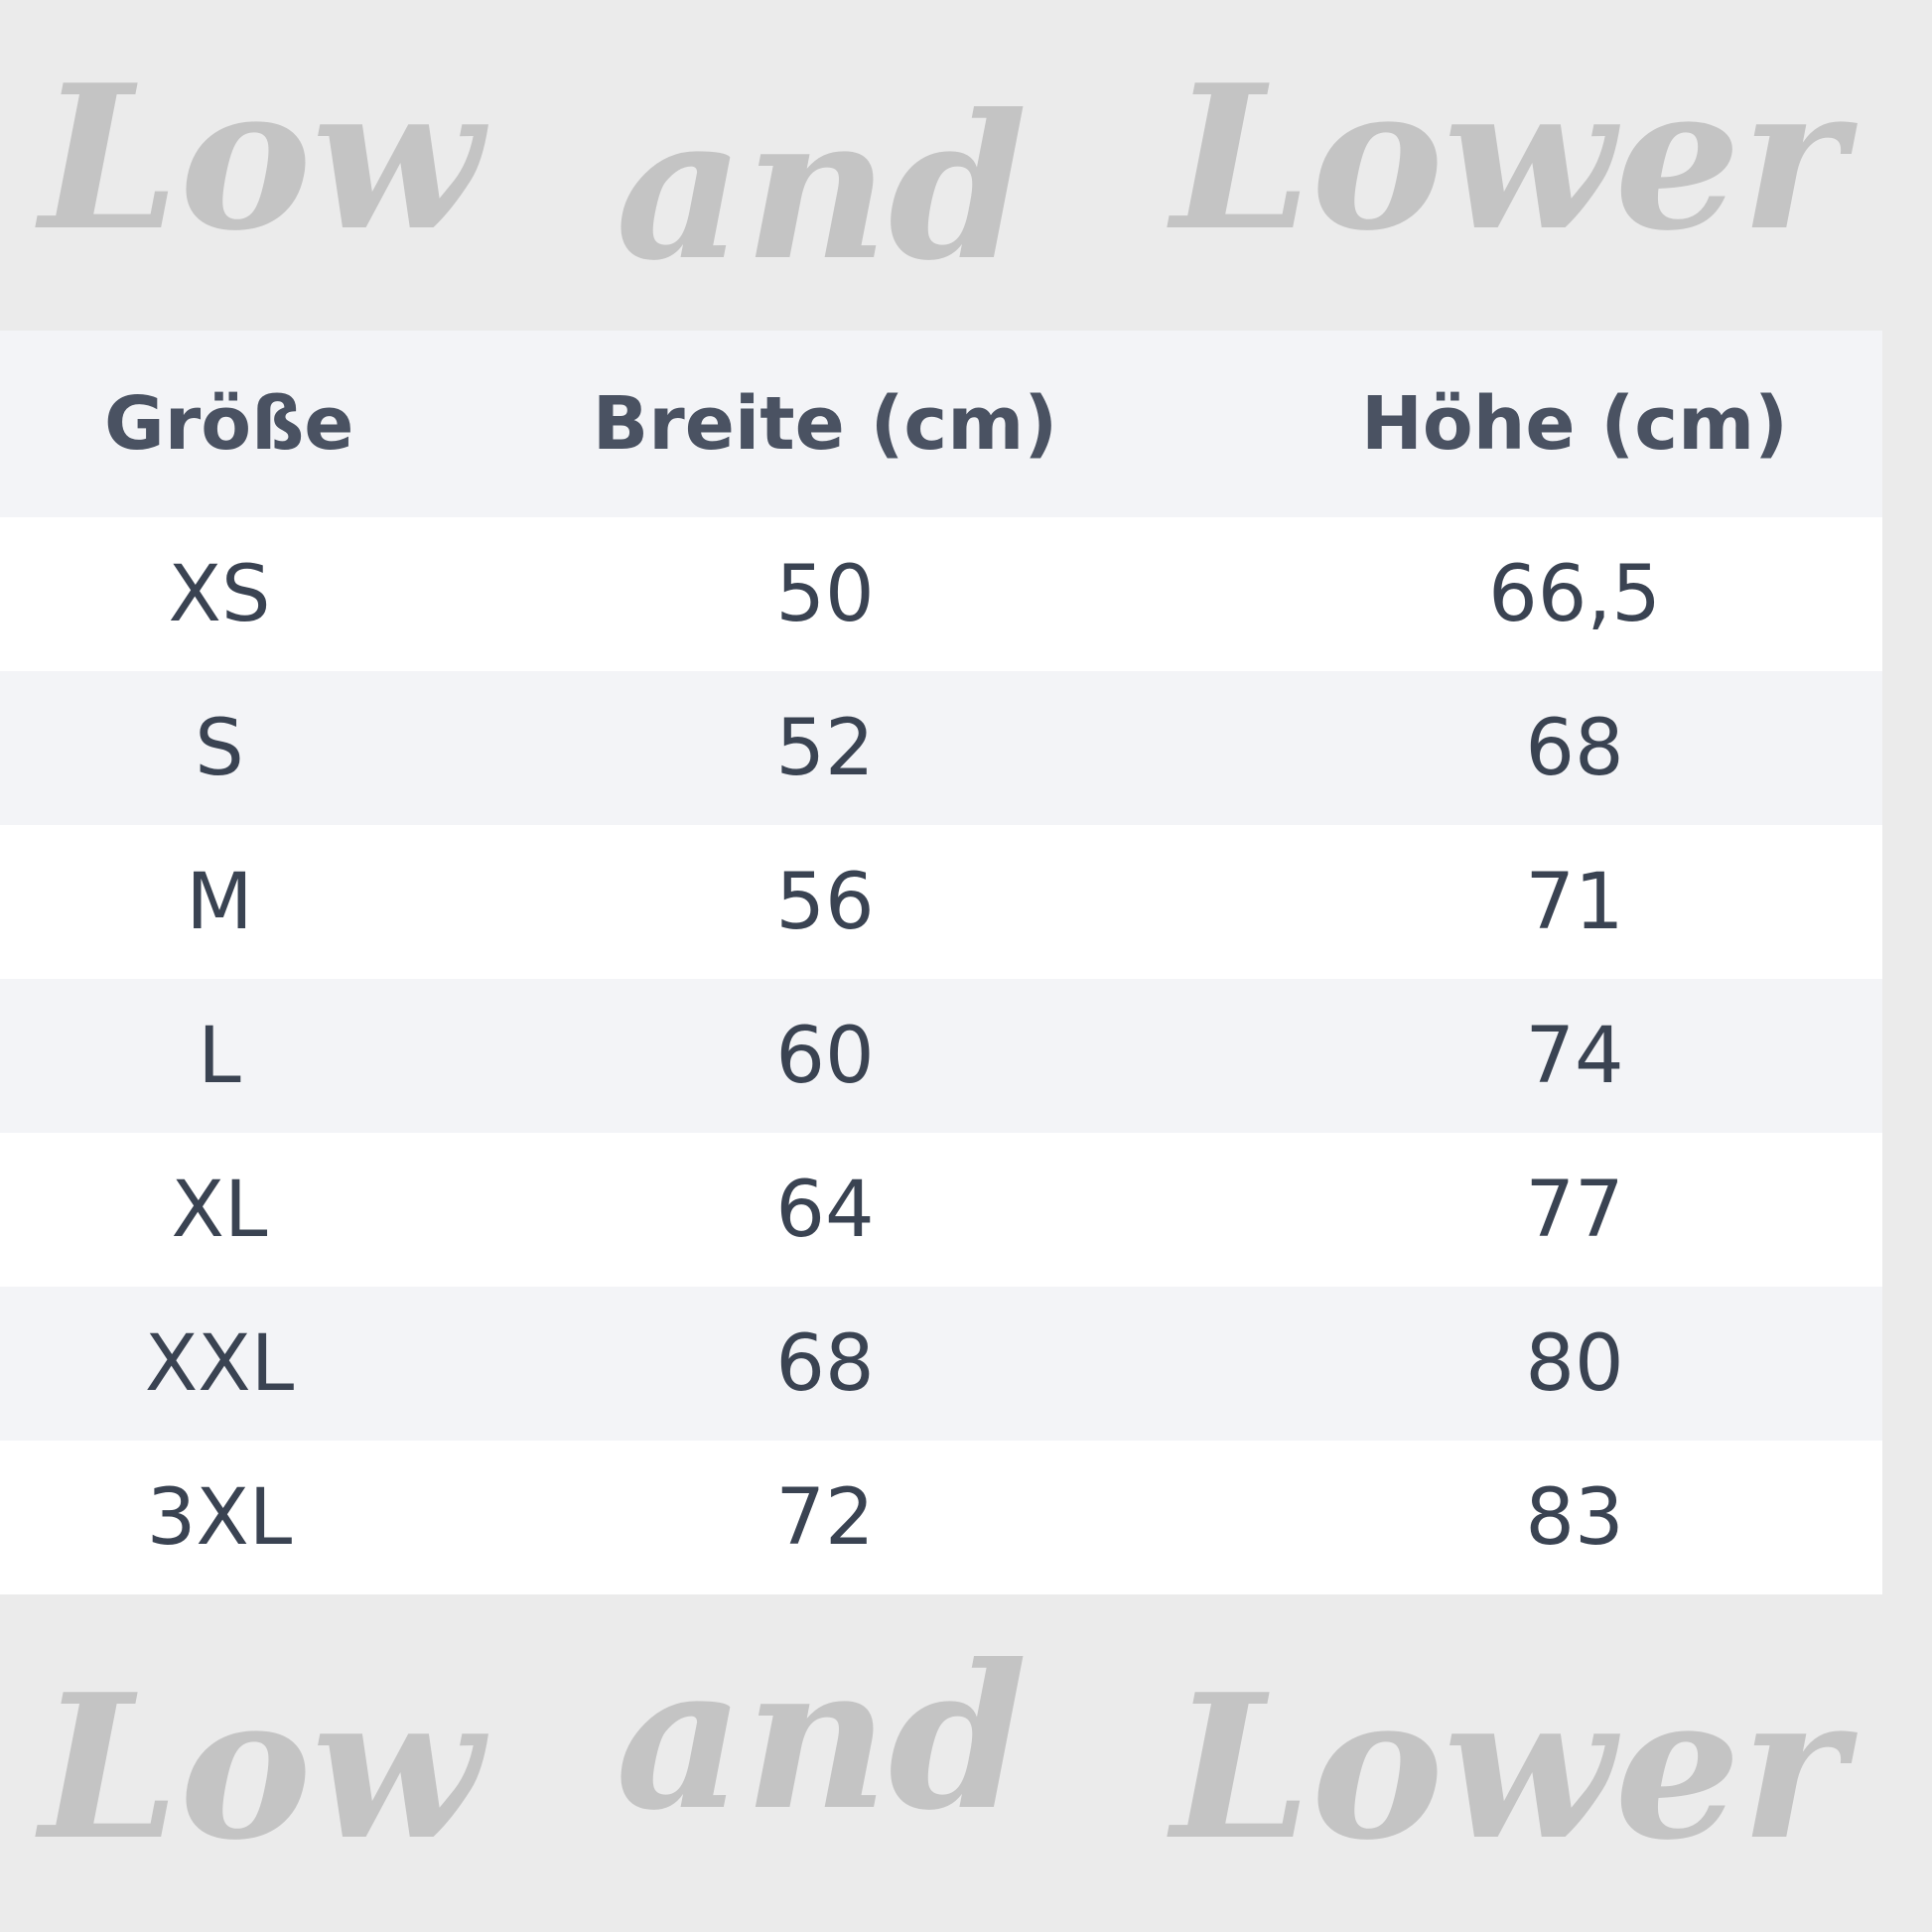  What do you see at coordinates (825, 1210) in the screenshot?
I see `cell-width: 64` at bounding box center [825, 1210].